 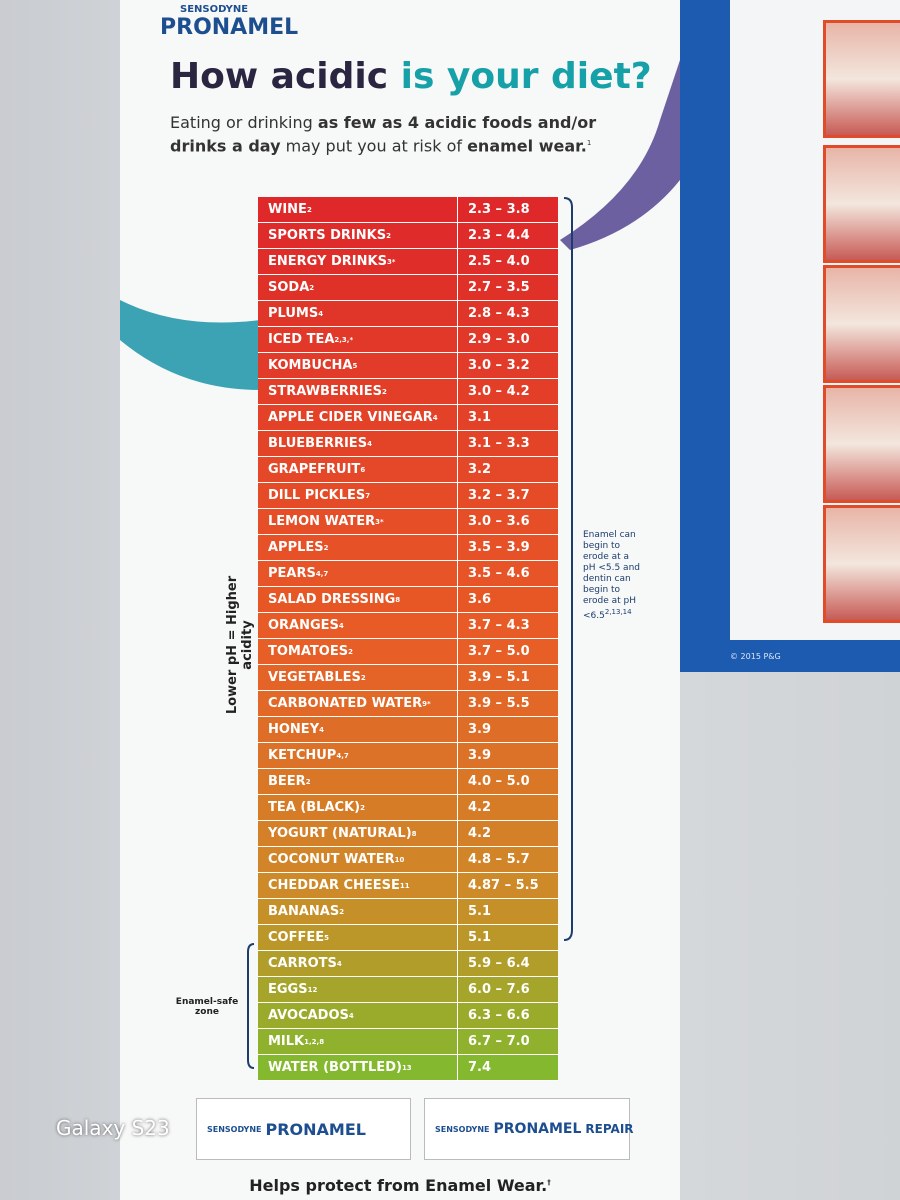 What do you see at coordinates (408, 314) in the screenshot?
I see `table-row: PLUMS 4 2.8 – 4.3` at bounding box center [408, 314].